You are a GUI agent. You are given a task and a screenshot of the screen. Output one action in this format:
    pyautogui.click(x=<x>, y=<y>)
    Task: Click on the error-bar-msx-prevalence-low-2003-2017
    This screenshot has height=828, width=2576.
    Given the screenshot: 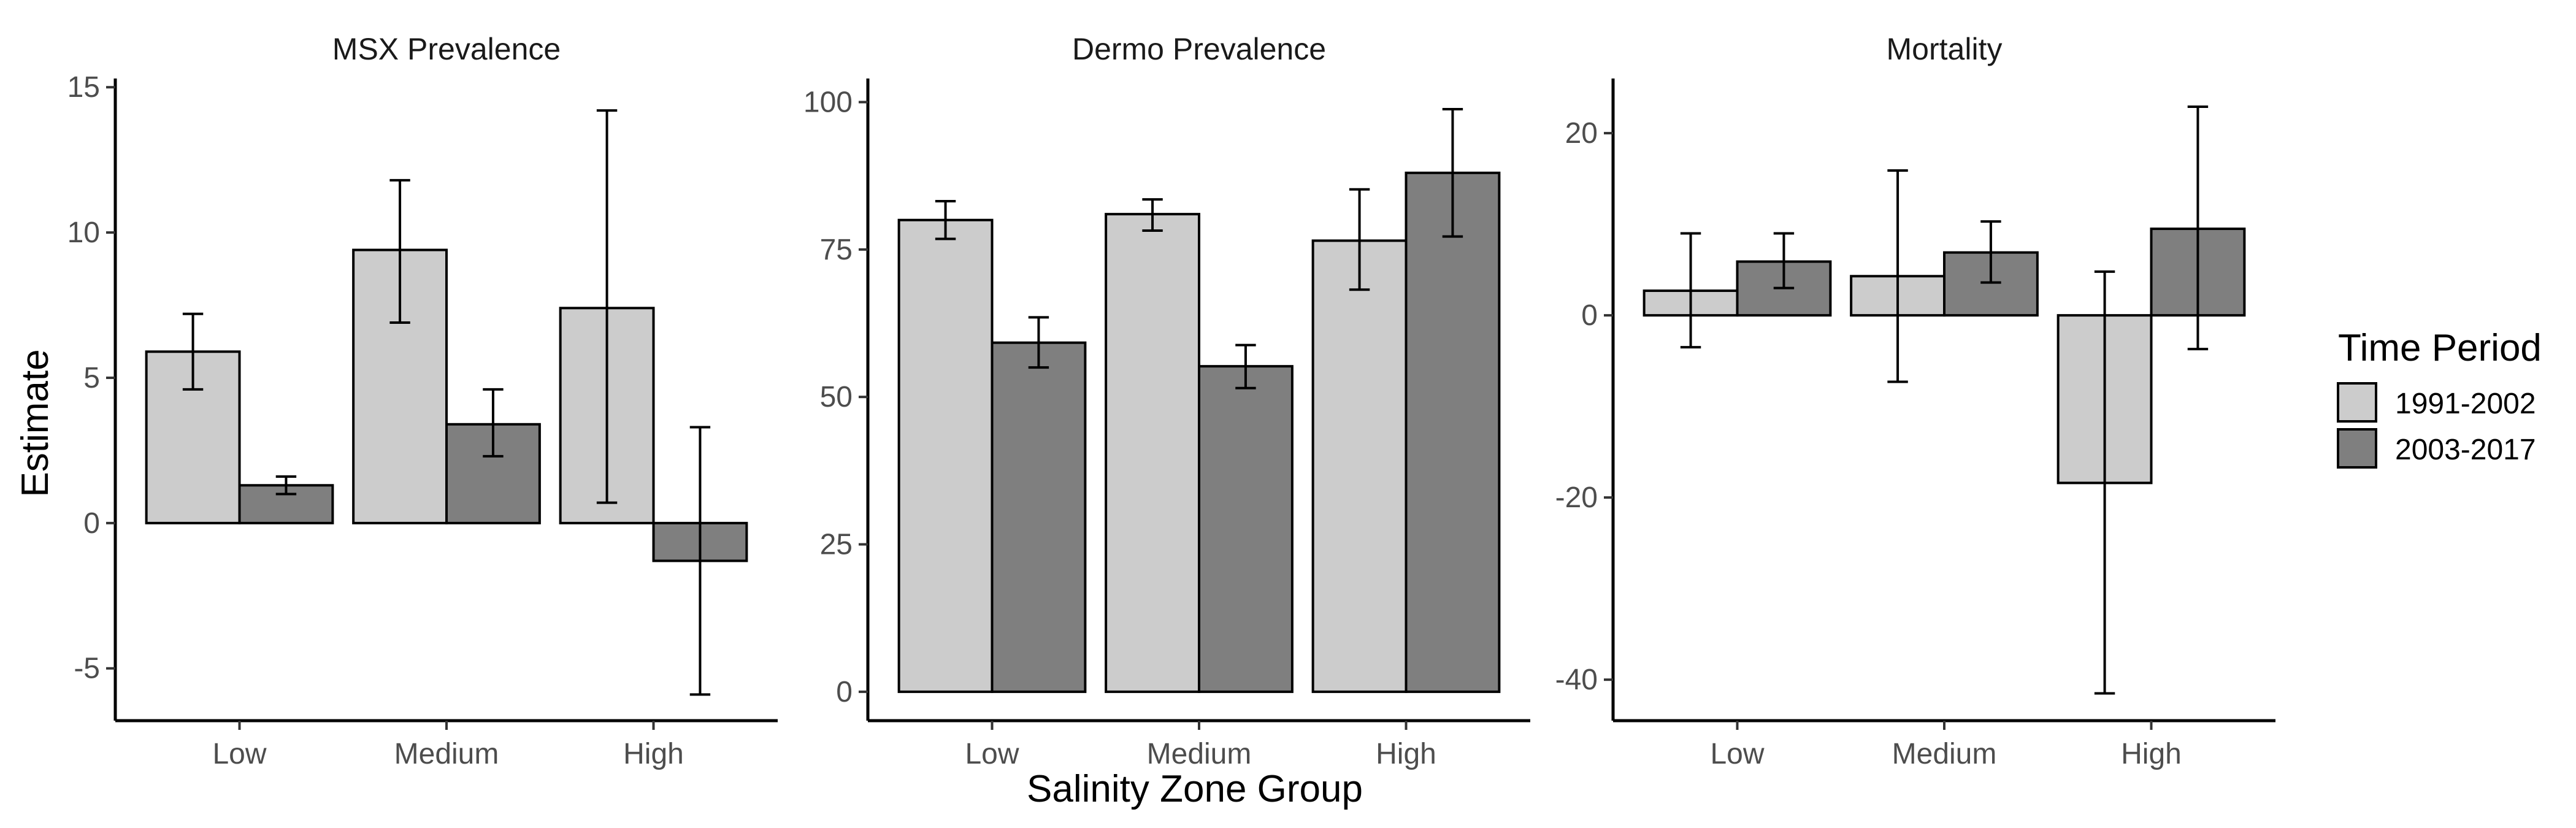 What is the action you would take?
    pyautogui.click(x=286, y=485)
    